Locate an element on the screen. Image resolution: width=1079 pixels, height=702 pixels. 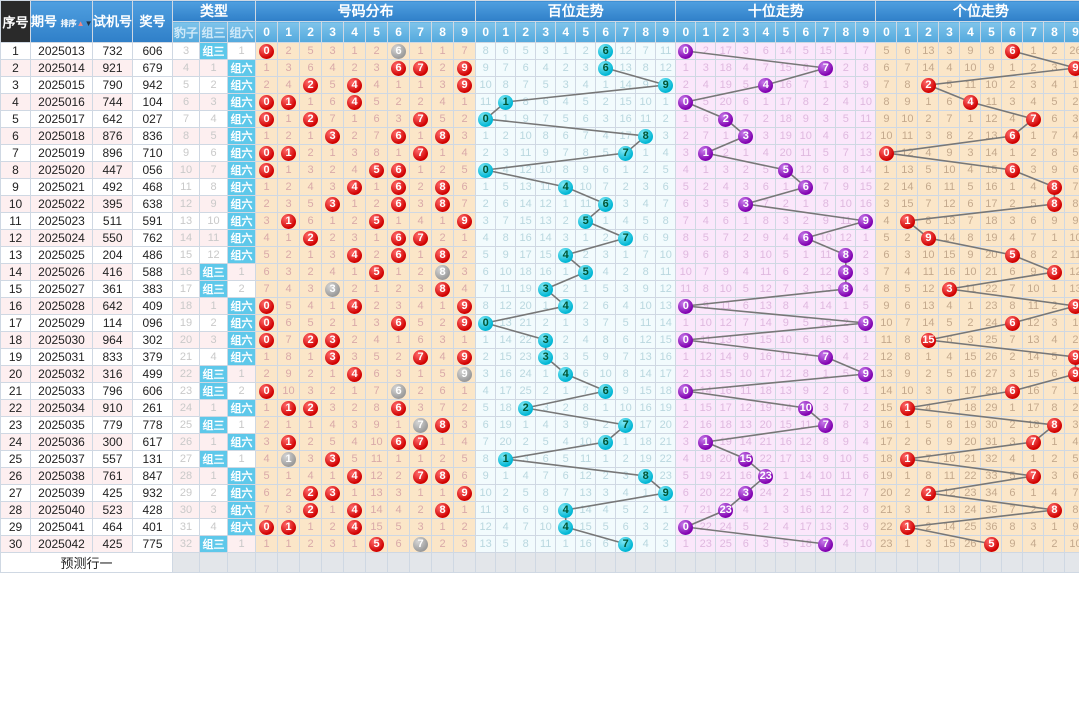
subheader-type-2: 组六 is located at coordinates (241, 32).